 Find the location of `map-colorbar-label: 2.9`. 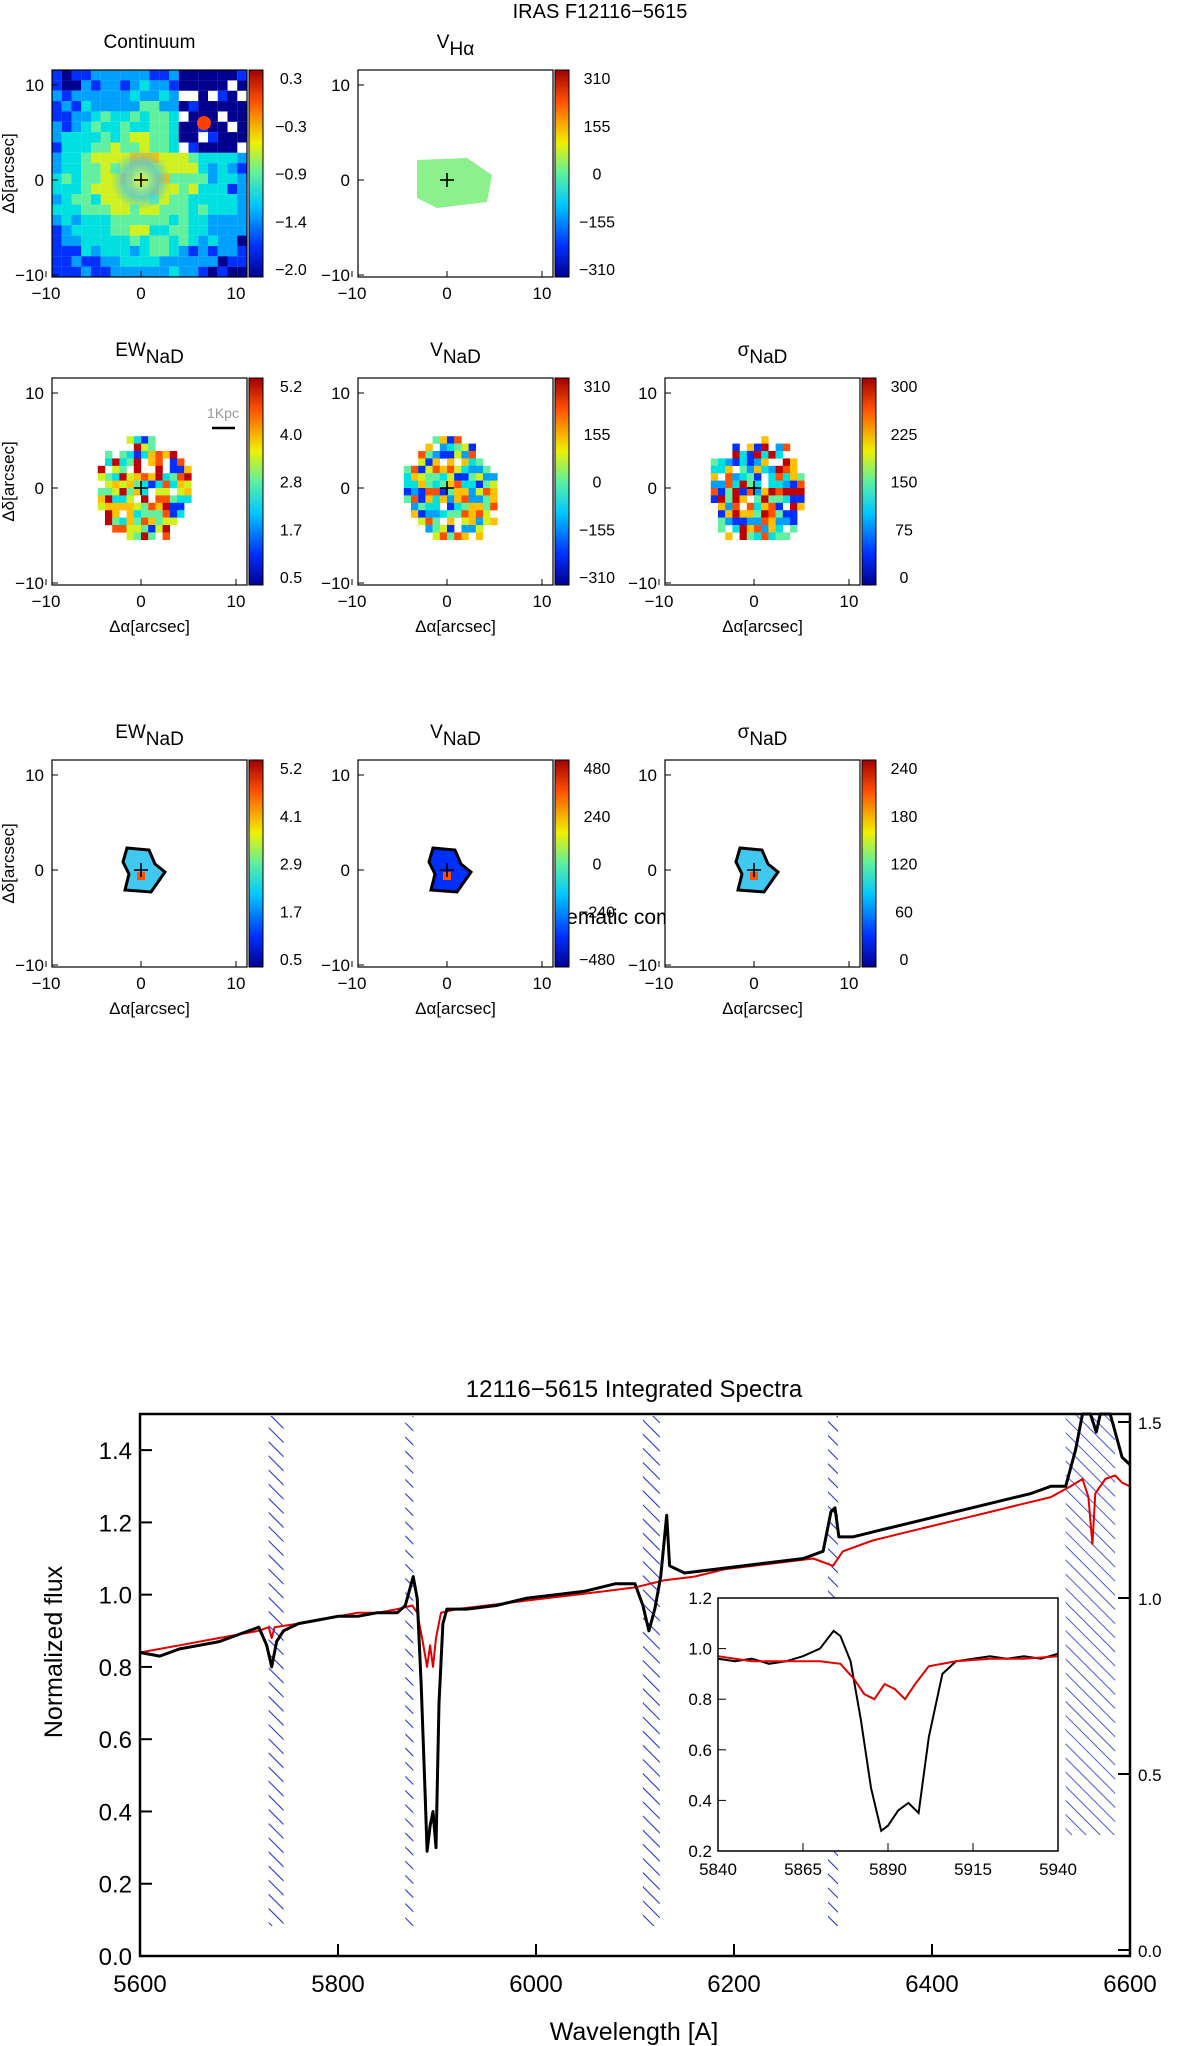

map-colorbar-label: 2.9 is located at coordinates (291, 865).